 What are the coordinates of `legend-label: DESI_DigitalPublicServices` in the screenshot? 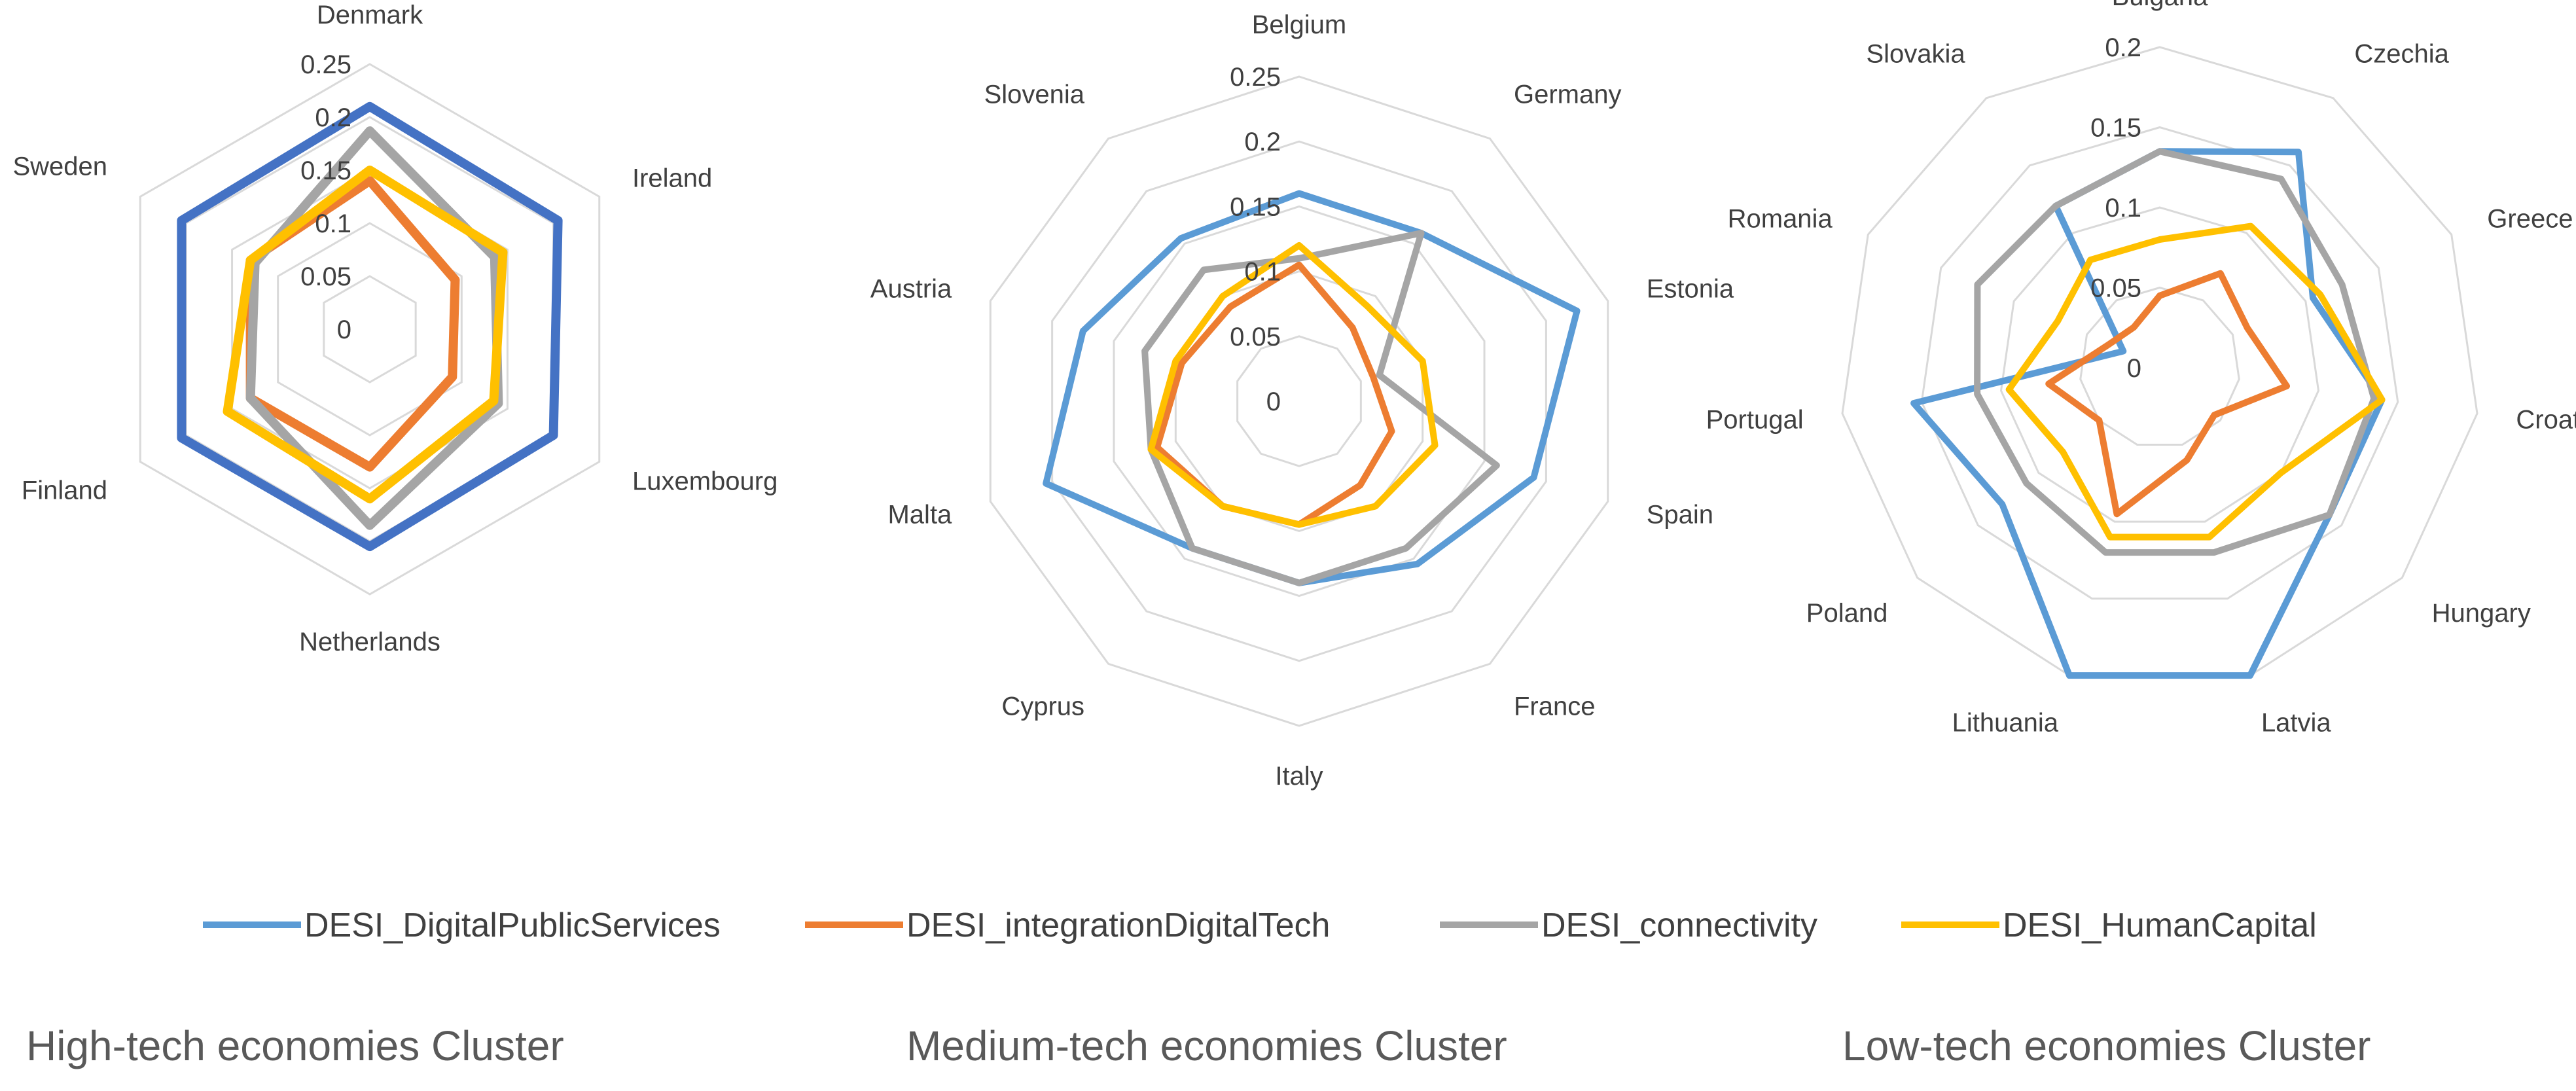 It's located at (512, 925).